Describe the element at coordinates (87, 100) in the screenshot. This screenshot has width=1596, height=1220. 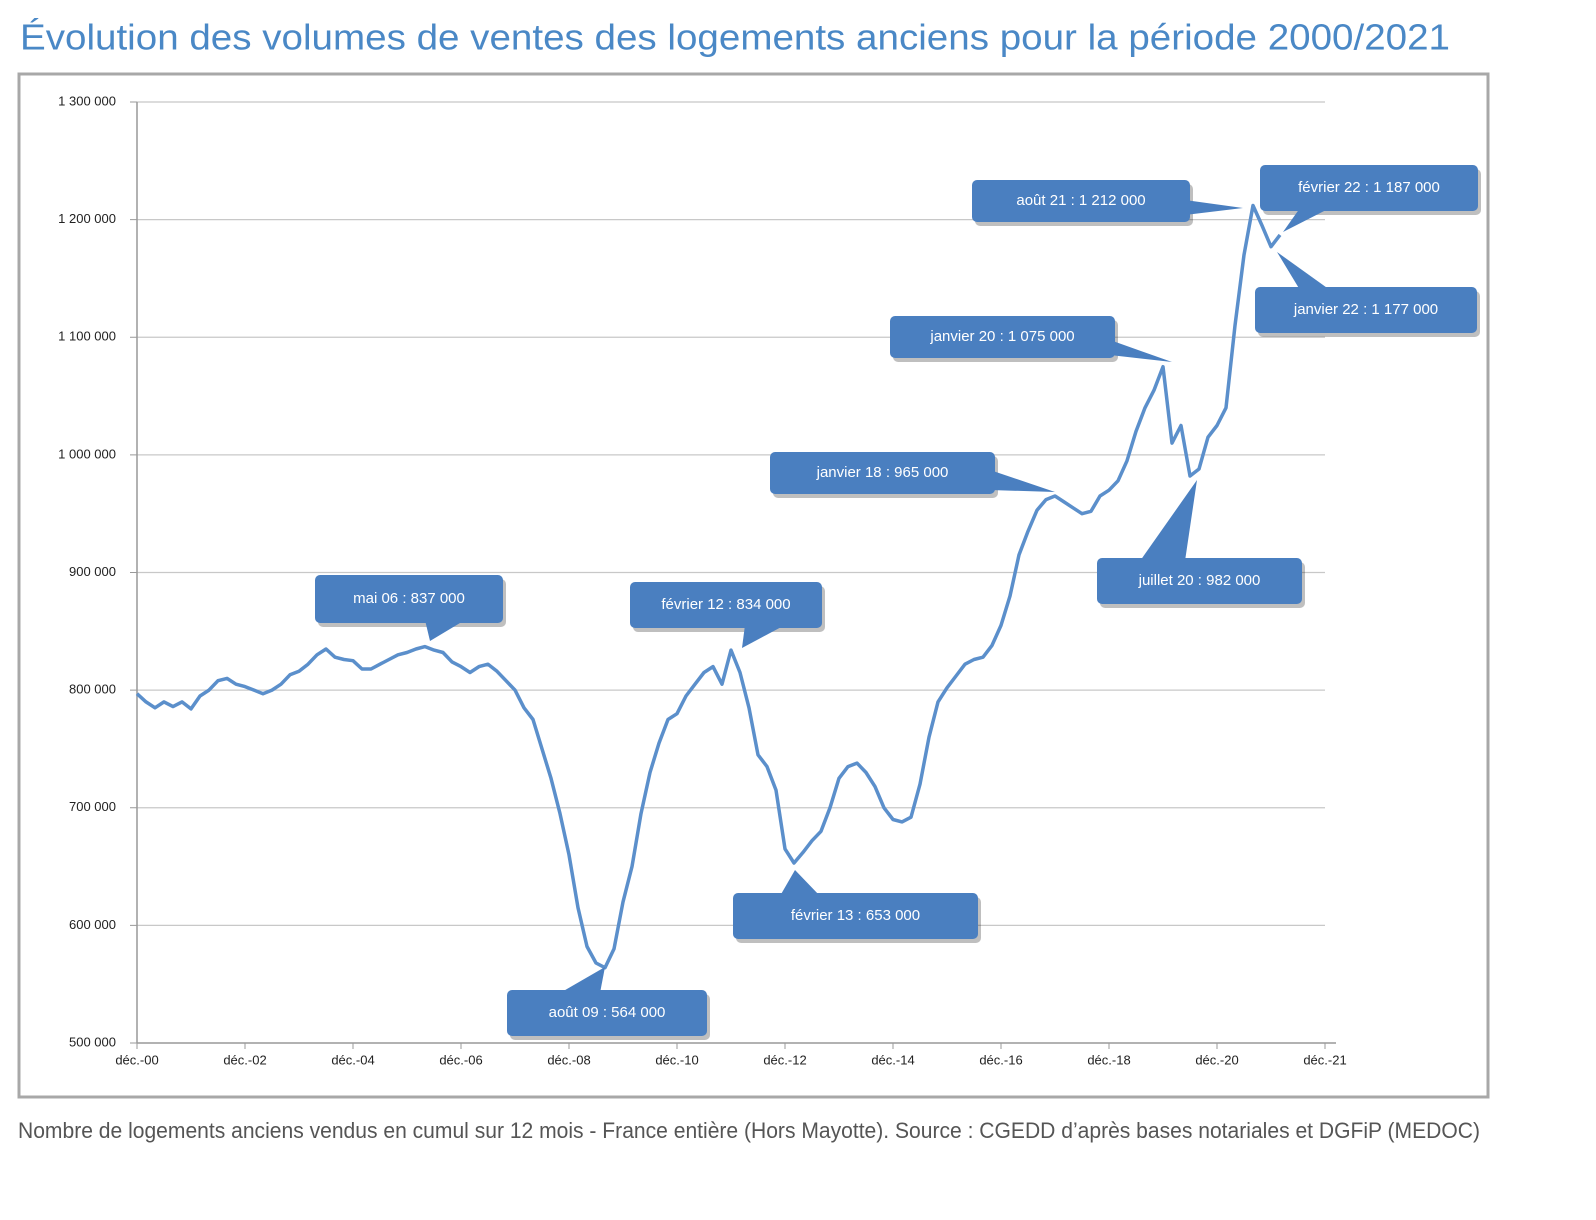
I see `y-tick-label: 1 300 000` at that location.